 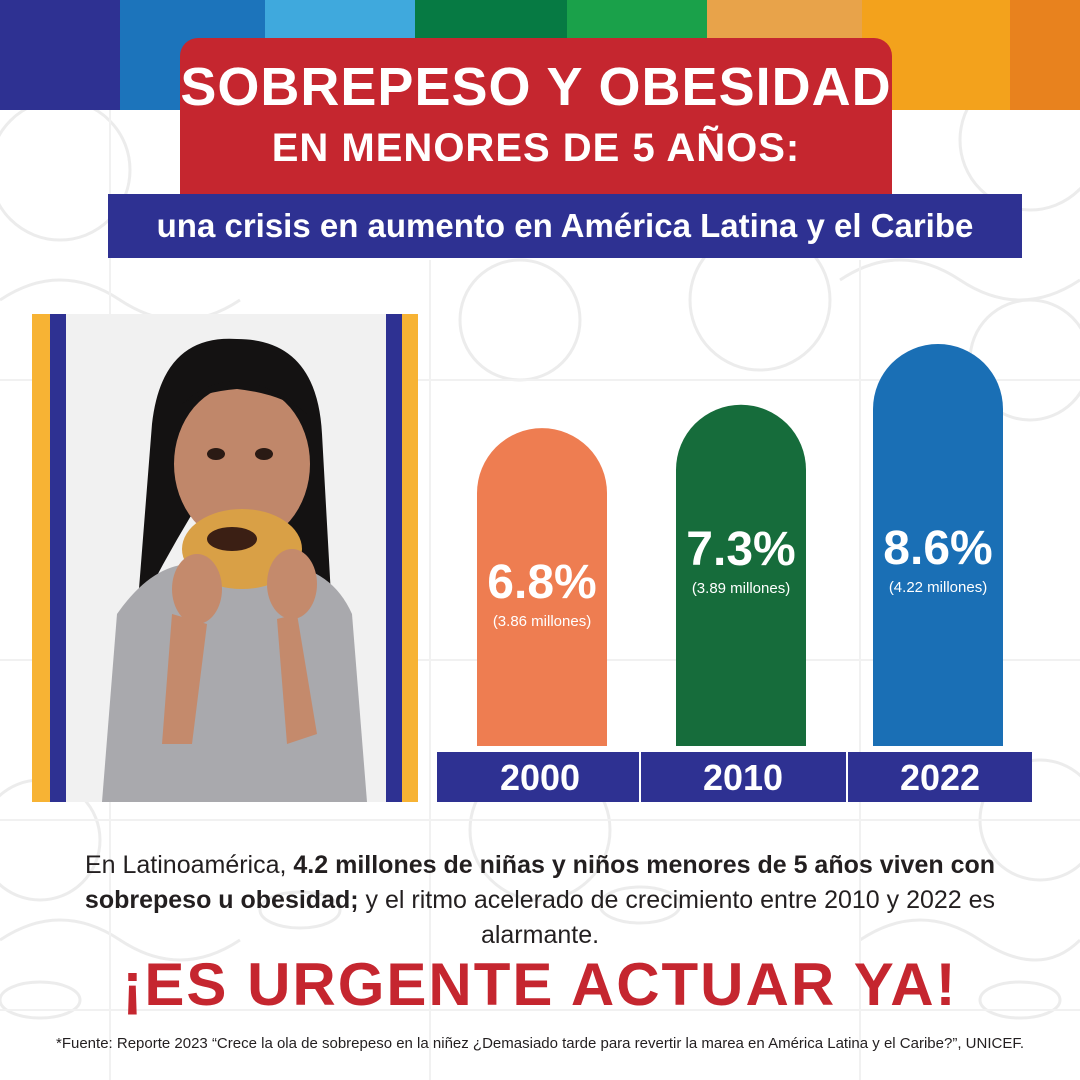 What do you see at coordinates (937, 548) in the screenshot?
I see `data-label-value: 8.6%` at bounding box center [937, 548].